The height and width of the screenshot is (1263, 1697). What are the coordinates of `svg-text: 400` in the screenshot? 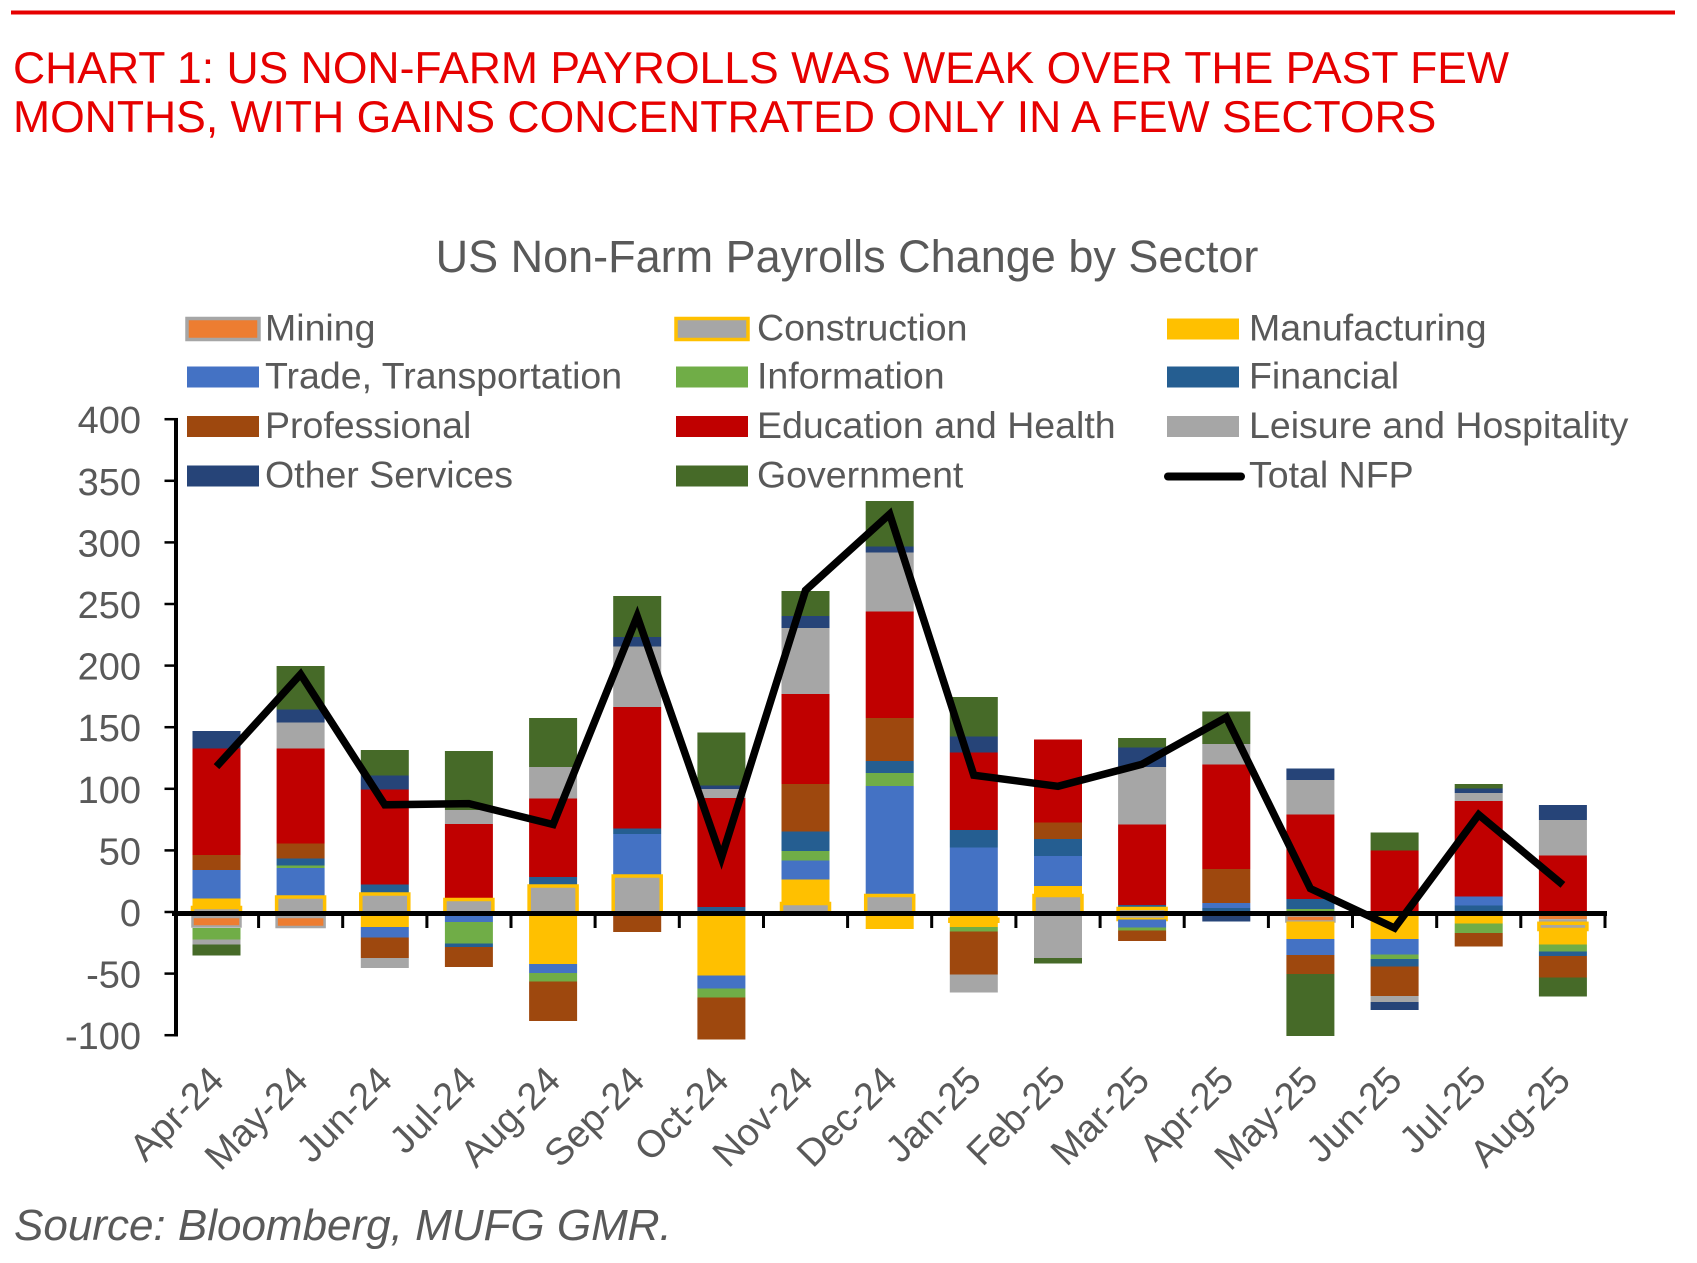 It's located at (109, 421).